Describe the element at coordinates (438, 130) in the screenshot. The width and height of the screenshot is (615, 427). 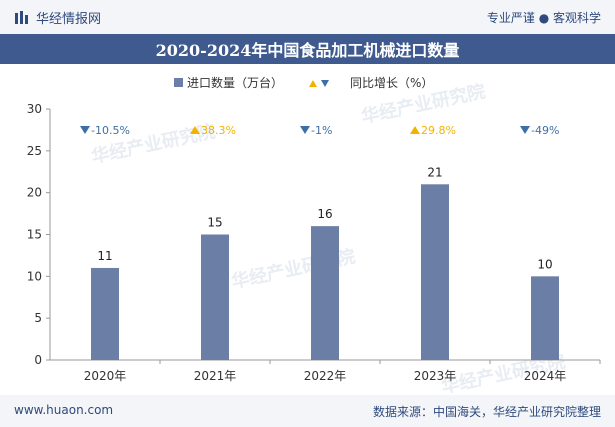
I see `yoy-label: 29.8%` at that location.